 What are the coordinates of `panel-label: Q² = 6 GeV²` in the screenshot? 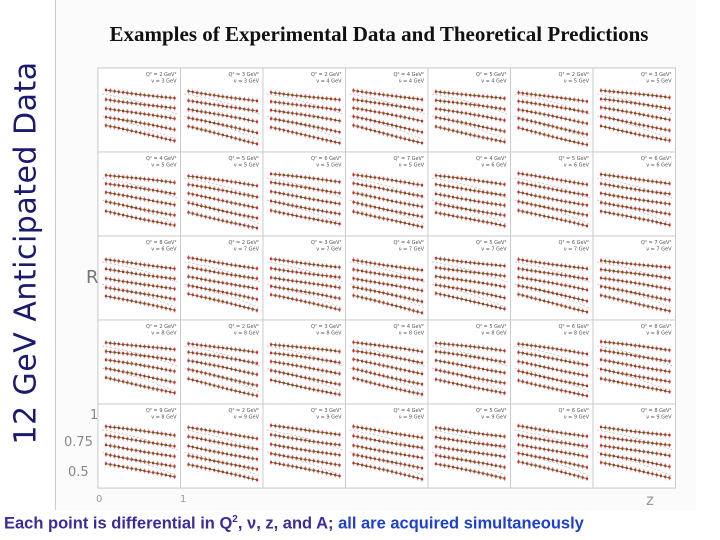 It's located at (574, 243).